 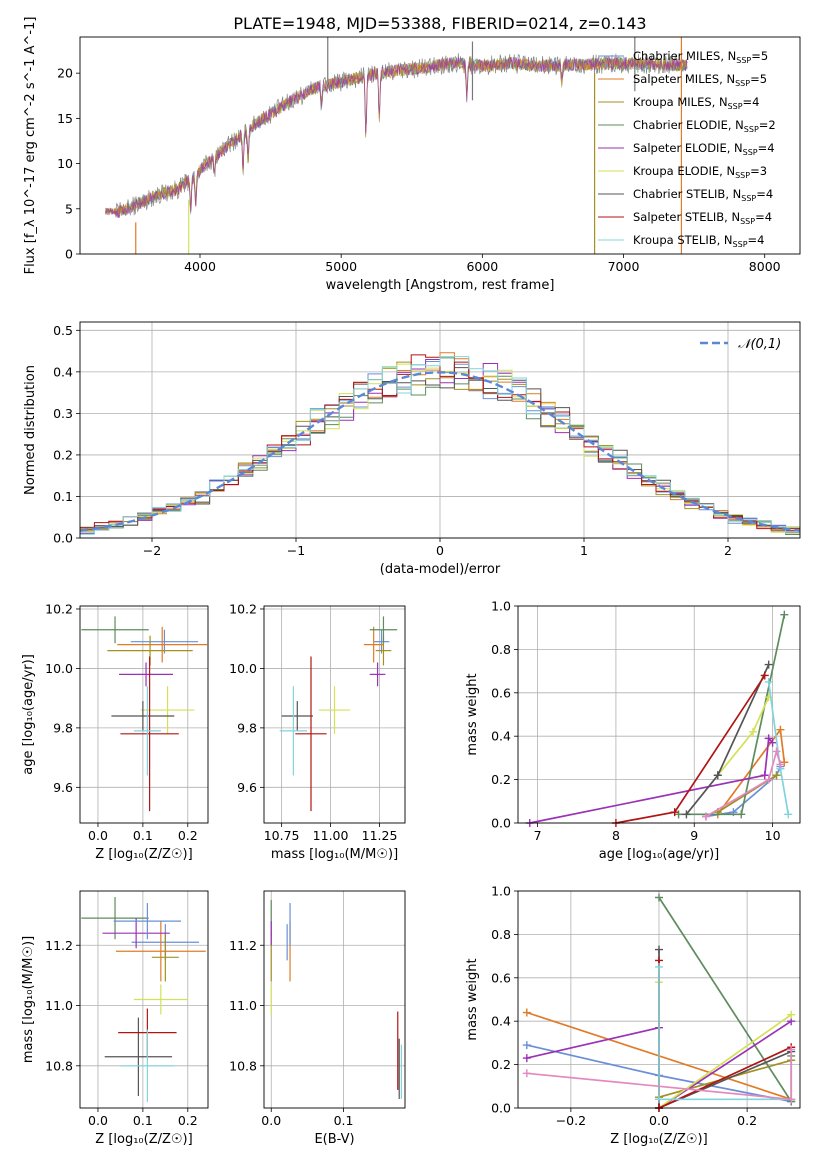 I want to click on spectrum-series, so click(x=396, y=145).